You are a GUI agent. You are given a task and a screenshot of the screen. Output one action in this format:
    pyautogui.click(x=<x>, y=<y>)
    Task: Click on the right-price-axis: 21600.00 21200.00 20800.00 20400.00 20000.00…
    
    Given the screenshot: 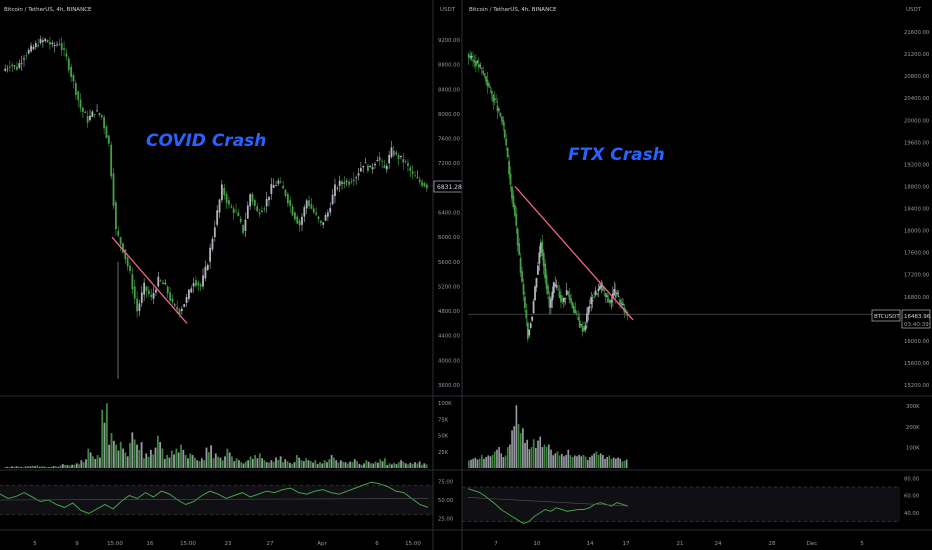 What is the action you would take?
    pyautogui.click(x=917, y=209)
    